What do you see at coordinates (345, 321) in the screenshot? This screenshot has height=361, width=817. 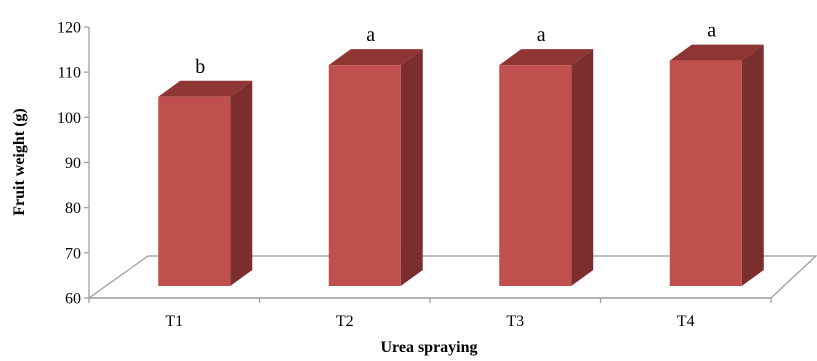 I see `x-tick-label: T2` at bounding box center [345, 321].